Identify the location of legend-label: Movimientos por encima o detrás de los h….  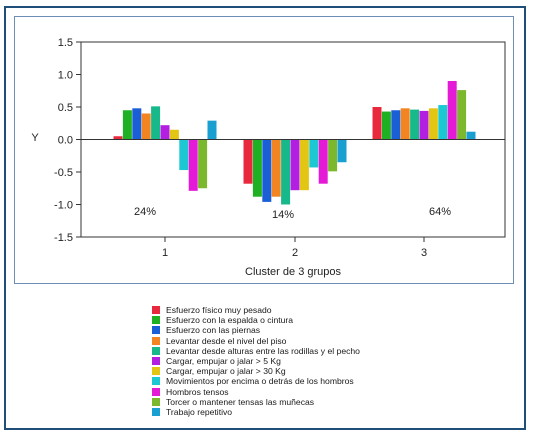
(260, 381).